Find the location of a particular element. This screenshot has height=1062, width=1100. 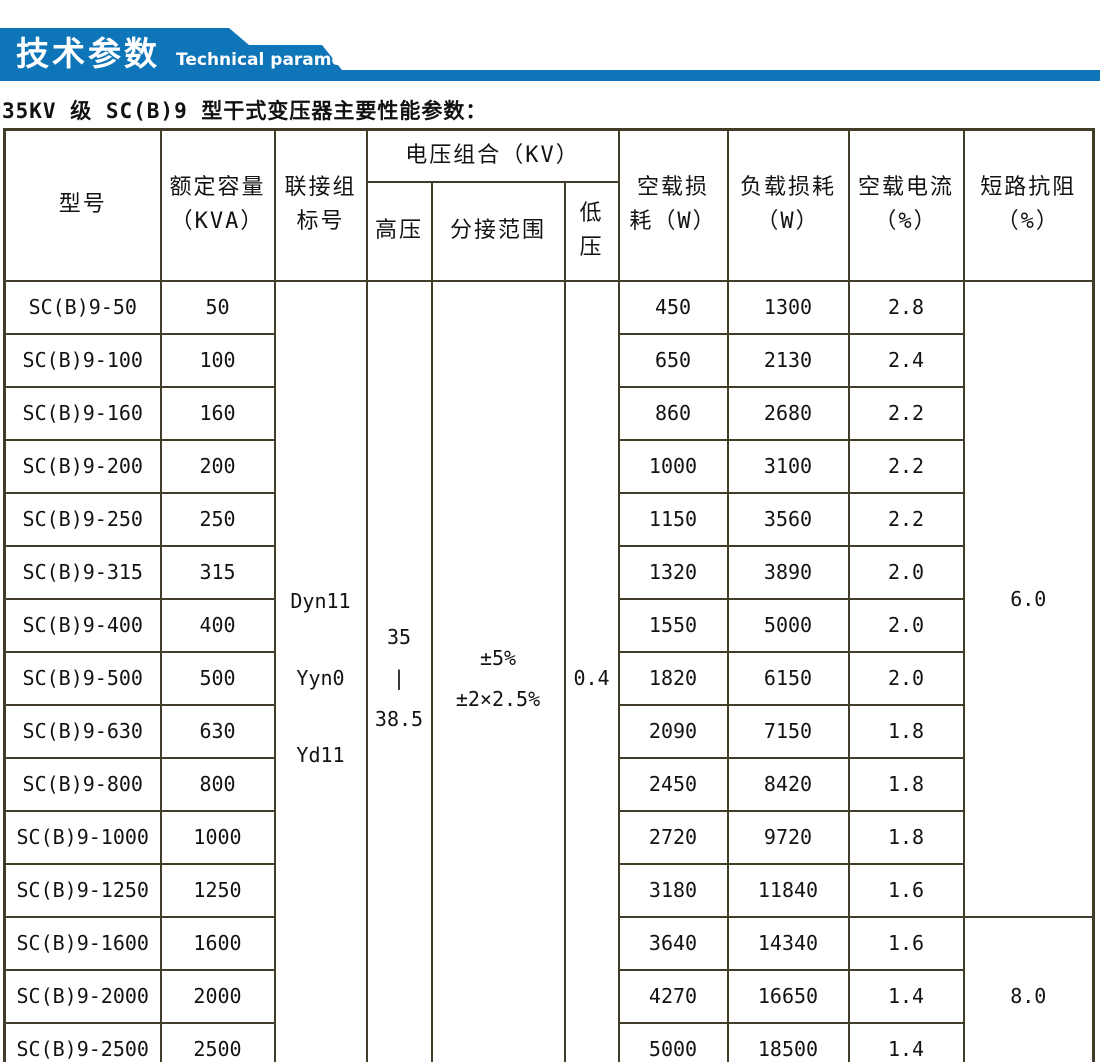

capacity-cell: 500 is located at coordinates (217, 678).